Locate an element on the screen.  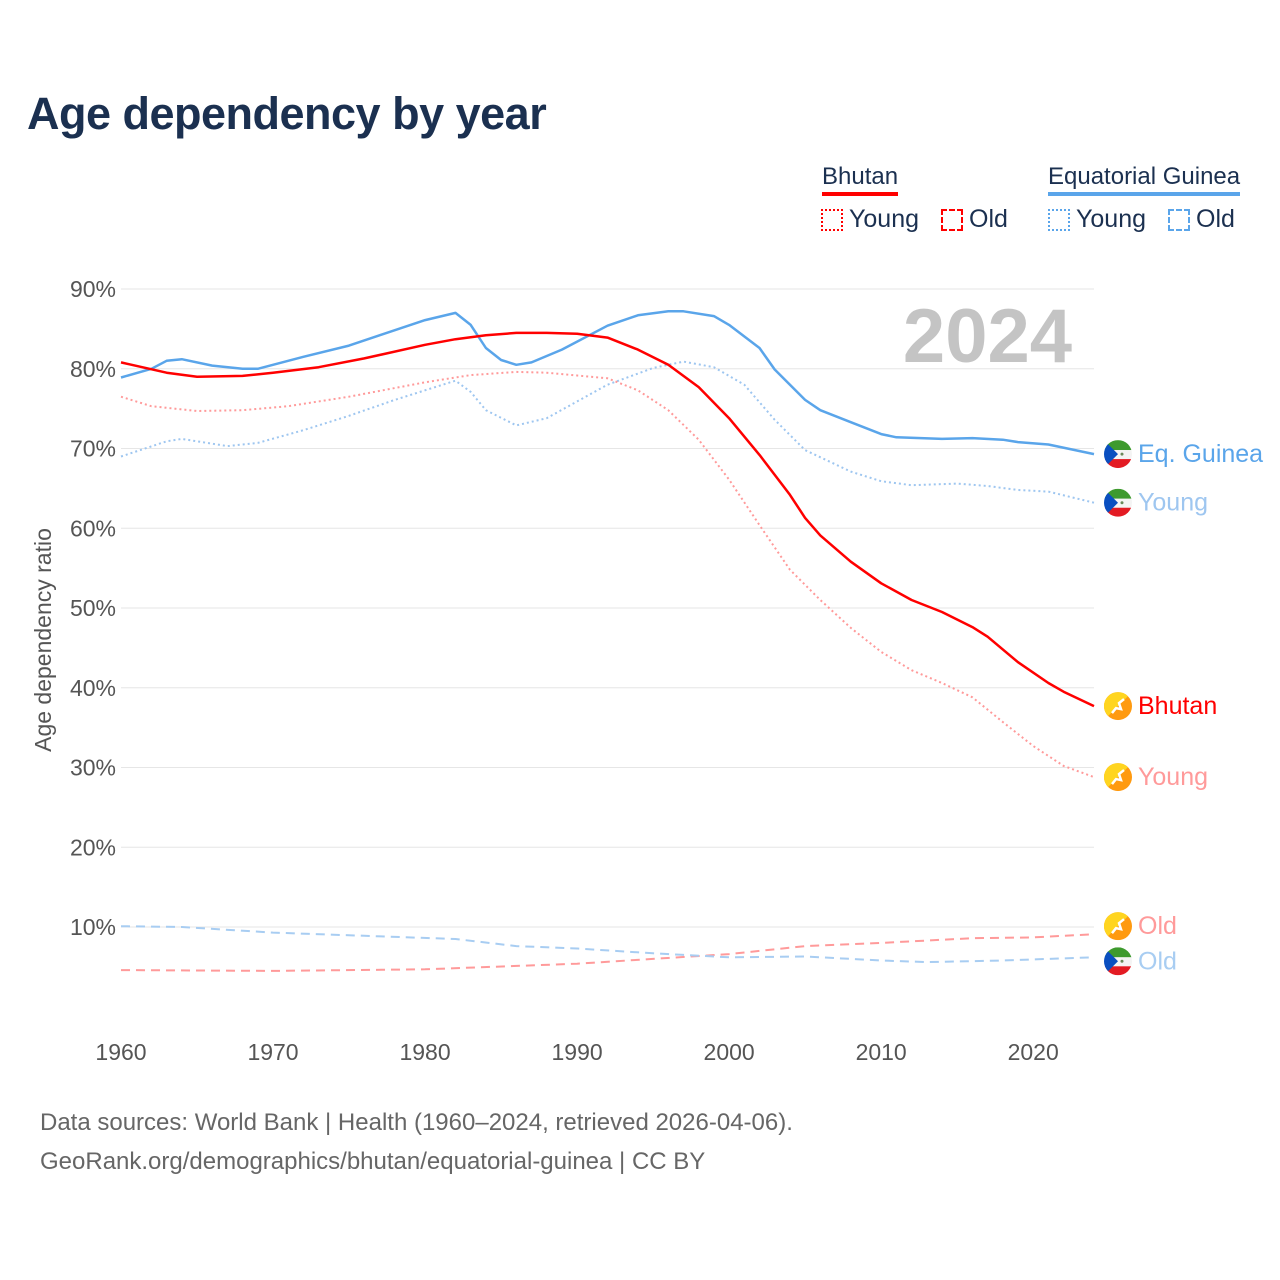
end-label-group: Eq. Guinea is located at coordinates (1183, 454).